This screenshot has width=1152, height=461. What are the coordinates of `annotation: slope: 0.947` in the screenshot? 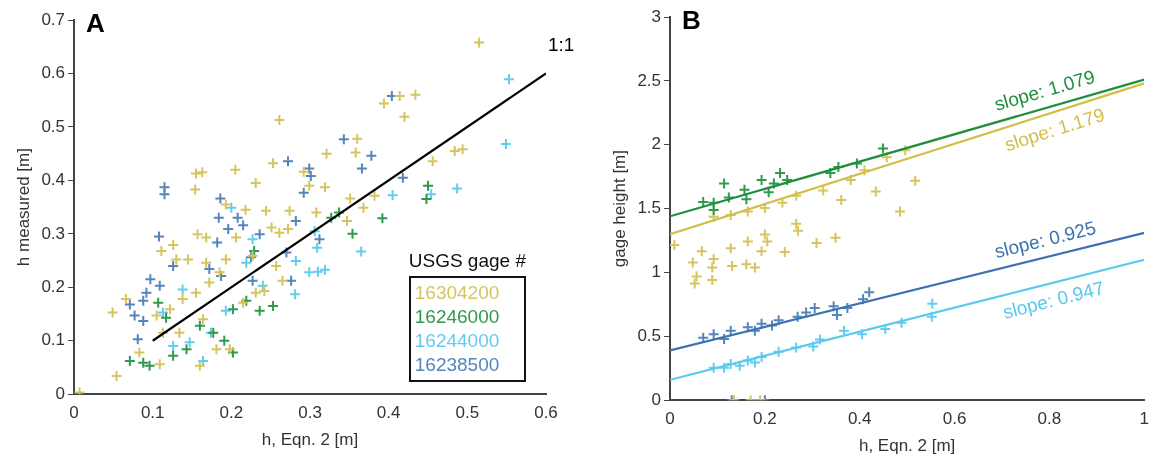 It's located at (1053, 300).